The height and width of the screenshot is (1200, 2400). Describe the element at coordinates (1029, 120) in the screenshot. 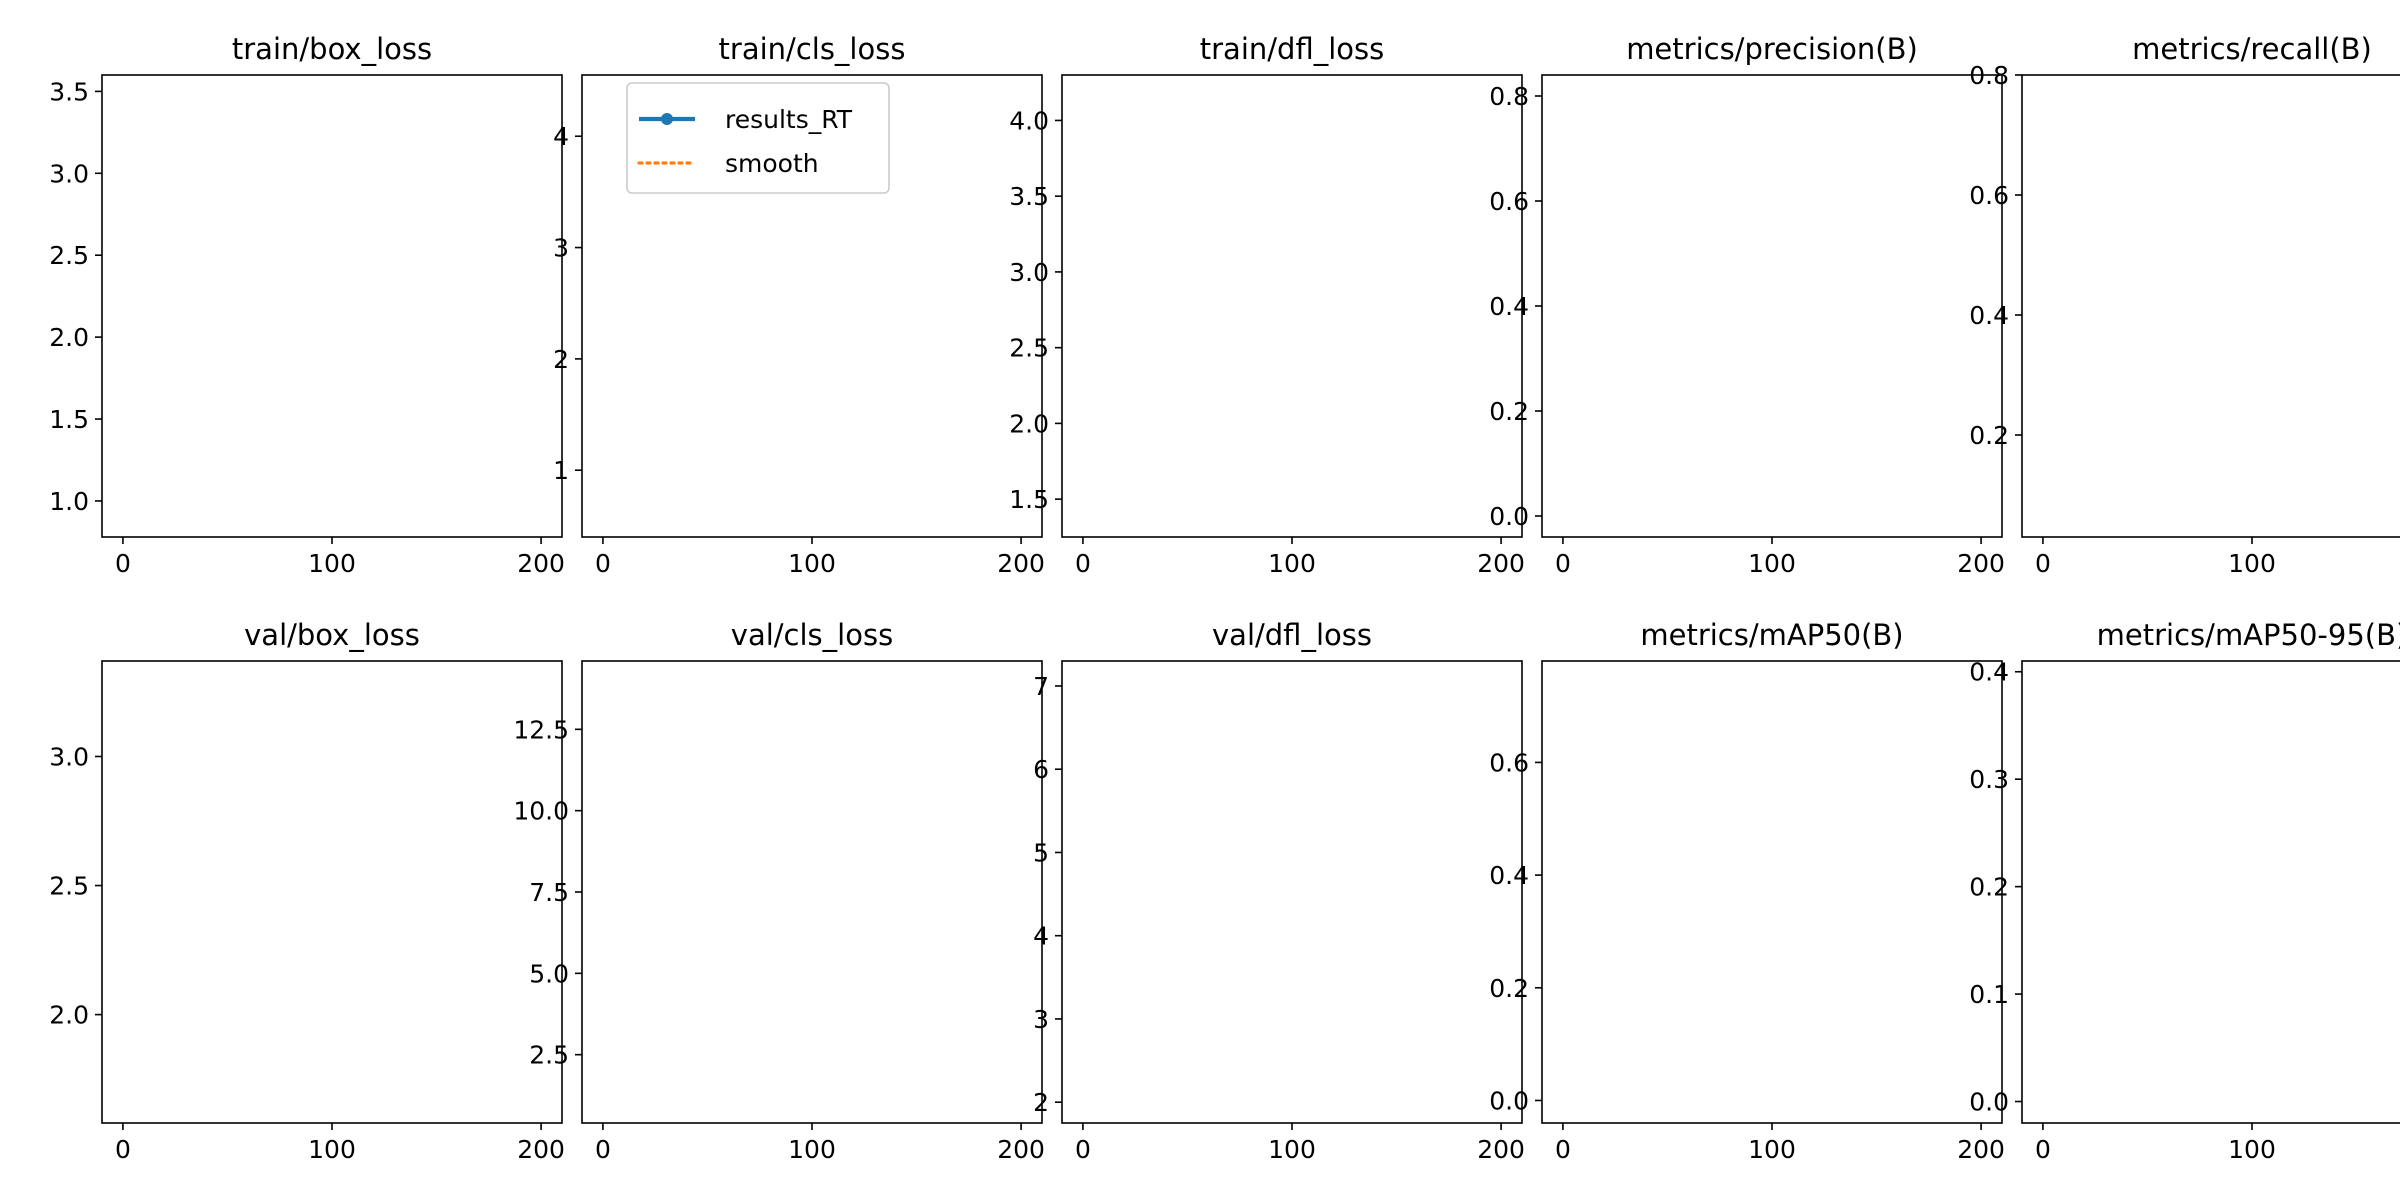

I see `y-tick-label: 4.0` at that location.